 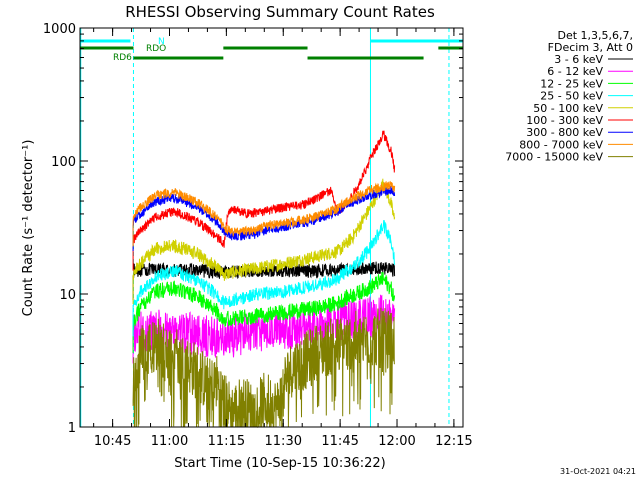 What do you see at coordinates (72, 428) in the screenshot?
I see `y-tick-label-0: 1` at bounding box center [72, 428].